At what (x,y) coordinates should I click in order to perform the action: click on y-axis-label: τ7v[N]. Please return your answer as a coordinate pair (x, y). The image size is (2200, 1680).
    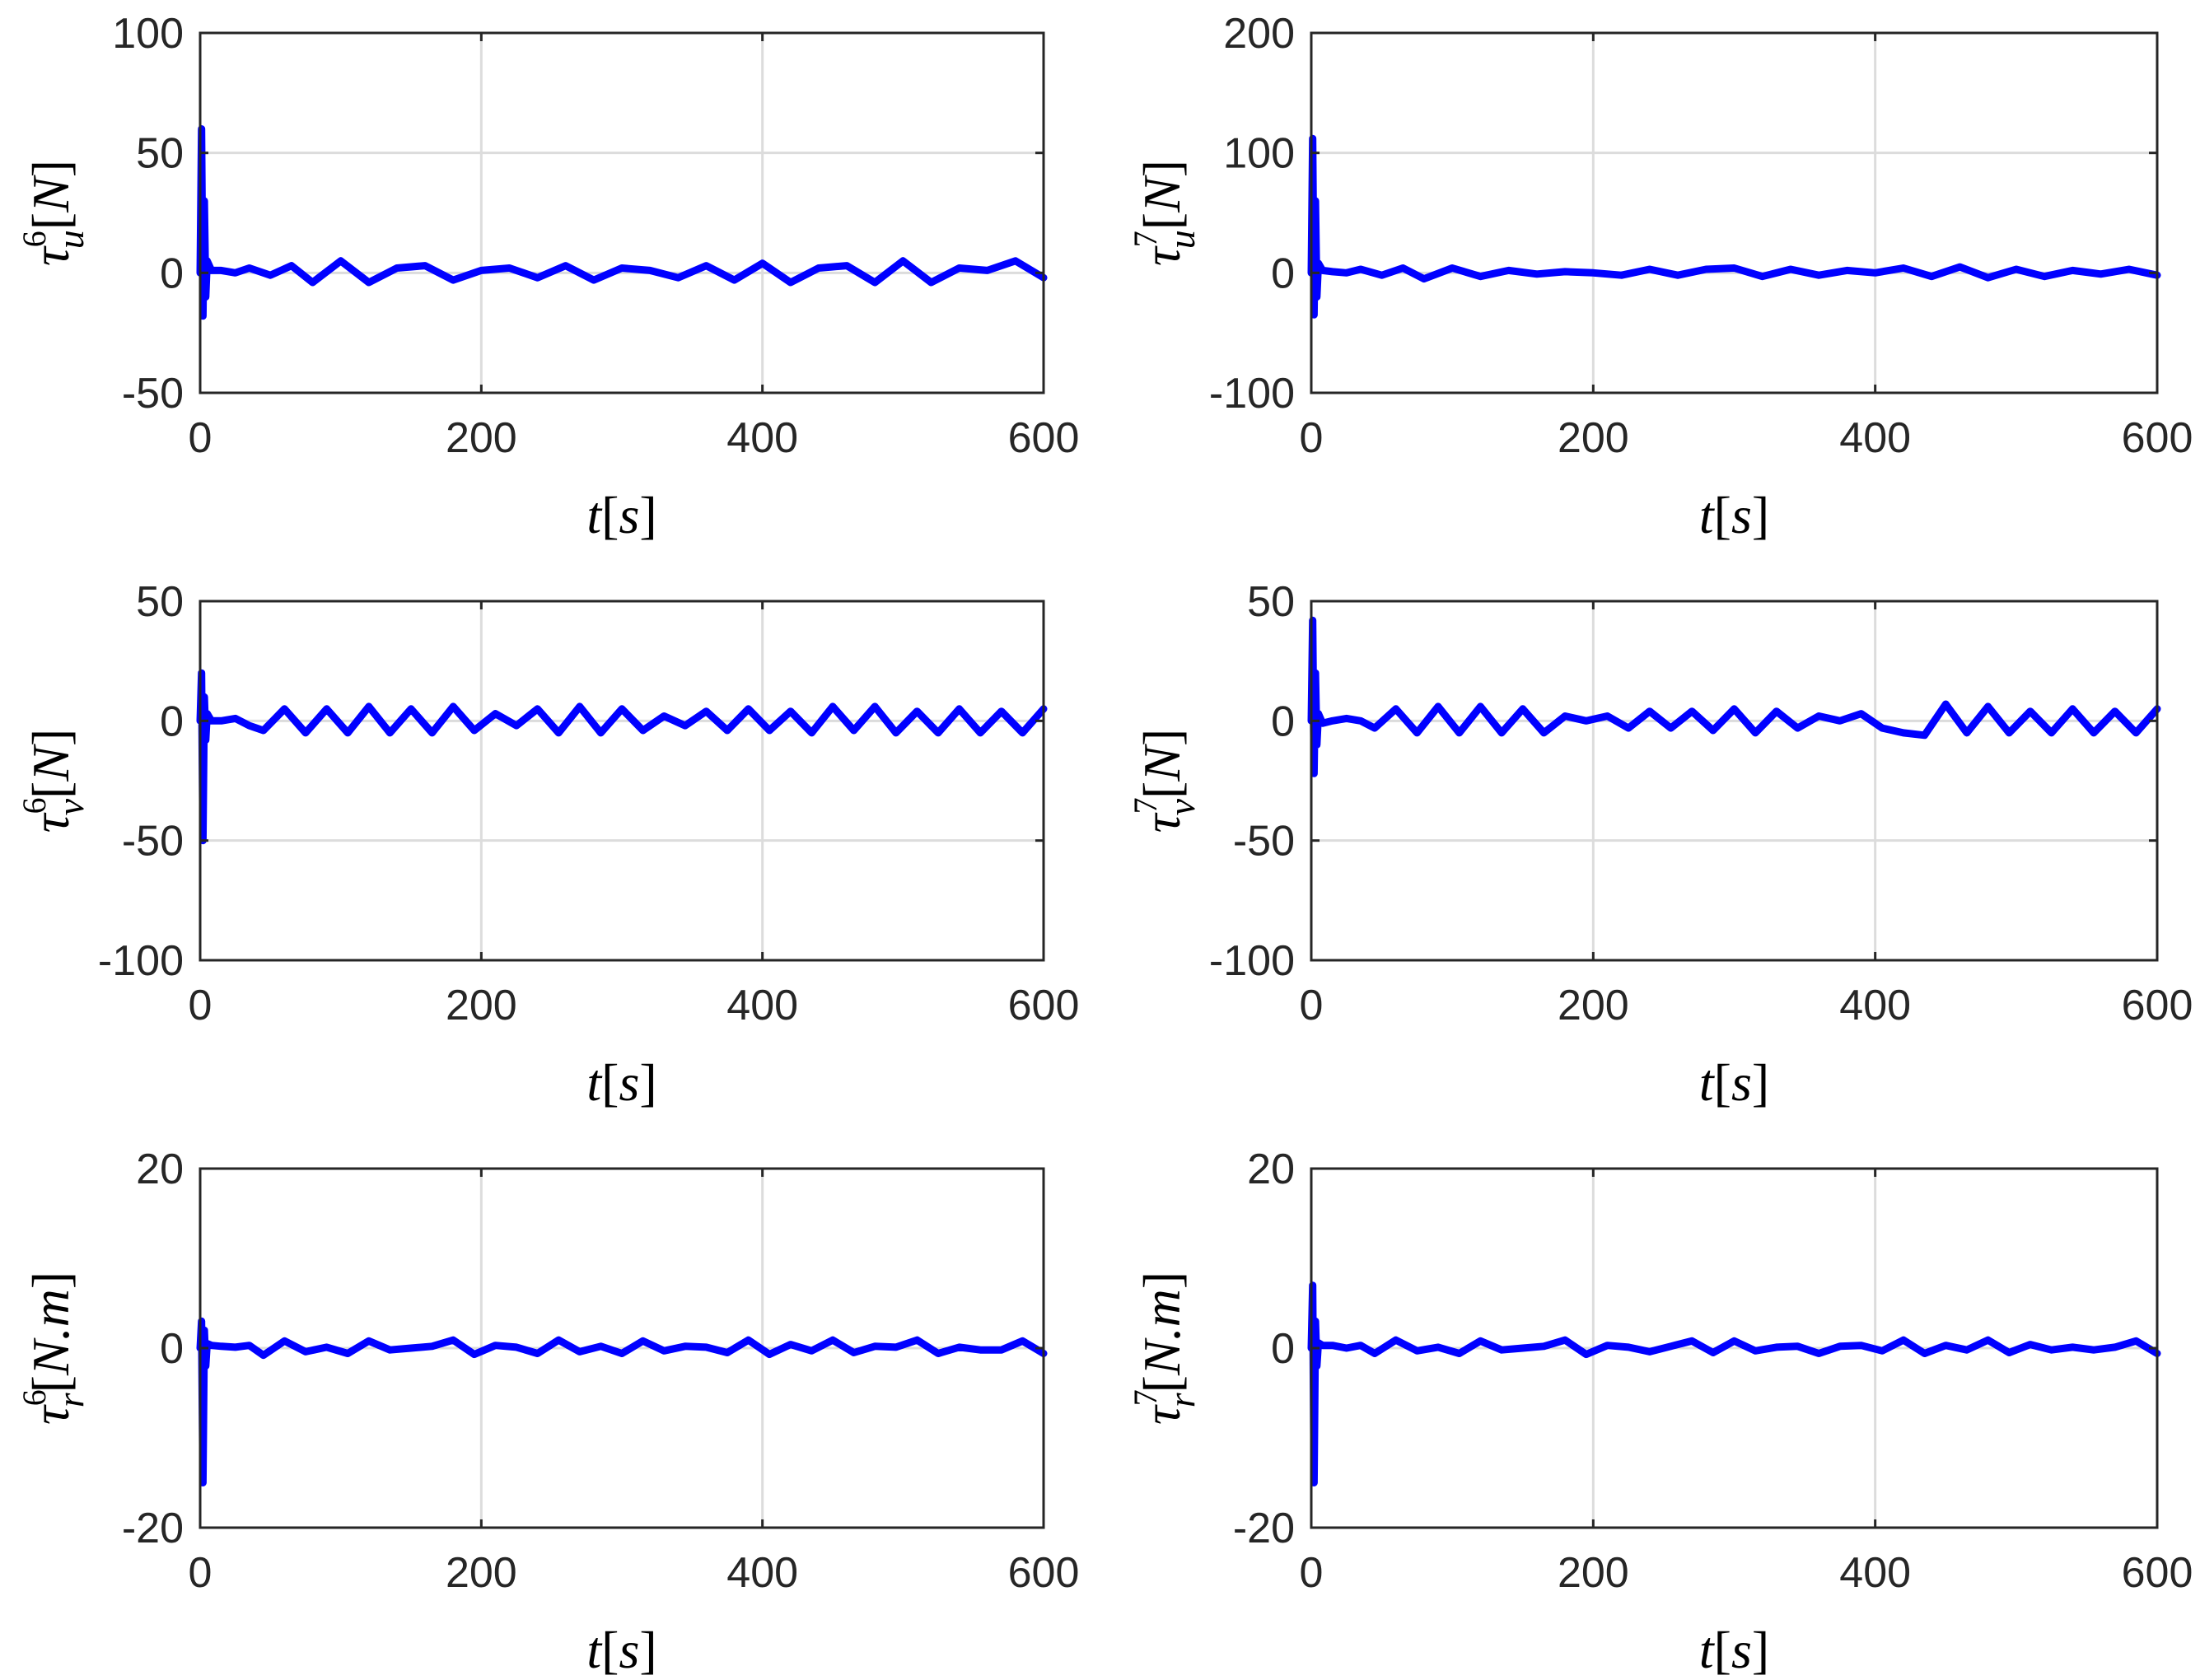
    Looking at the image, I should click on (1165, 781).